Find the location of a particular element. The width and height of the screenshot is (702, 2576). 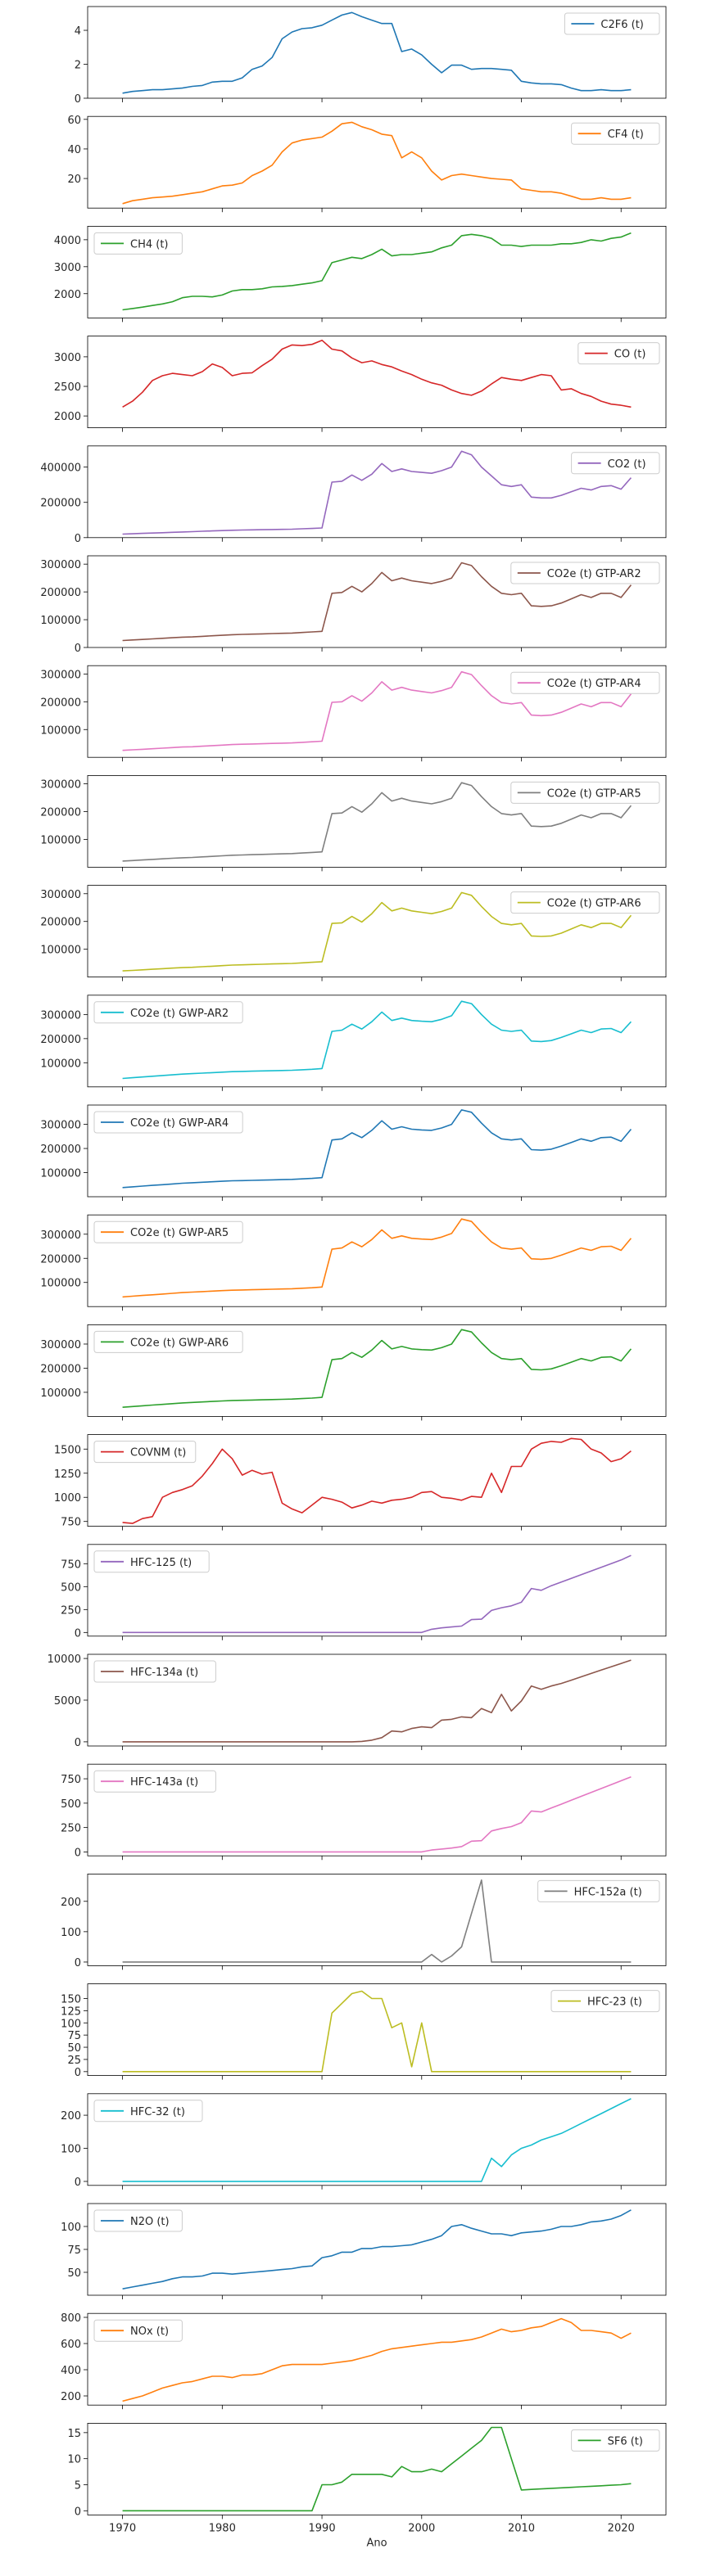

legend: CO2e (t) GWP-AR5 is located at coordinates (168, 1231).